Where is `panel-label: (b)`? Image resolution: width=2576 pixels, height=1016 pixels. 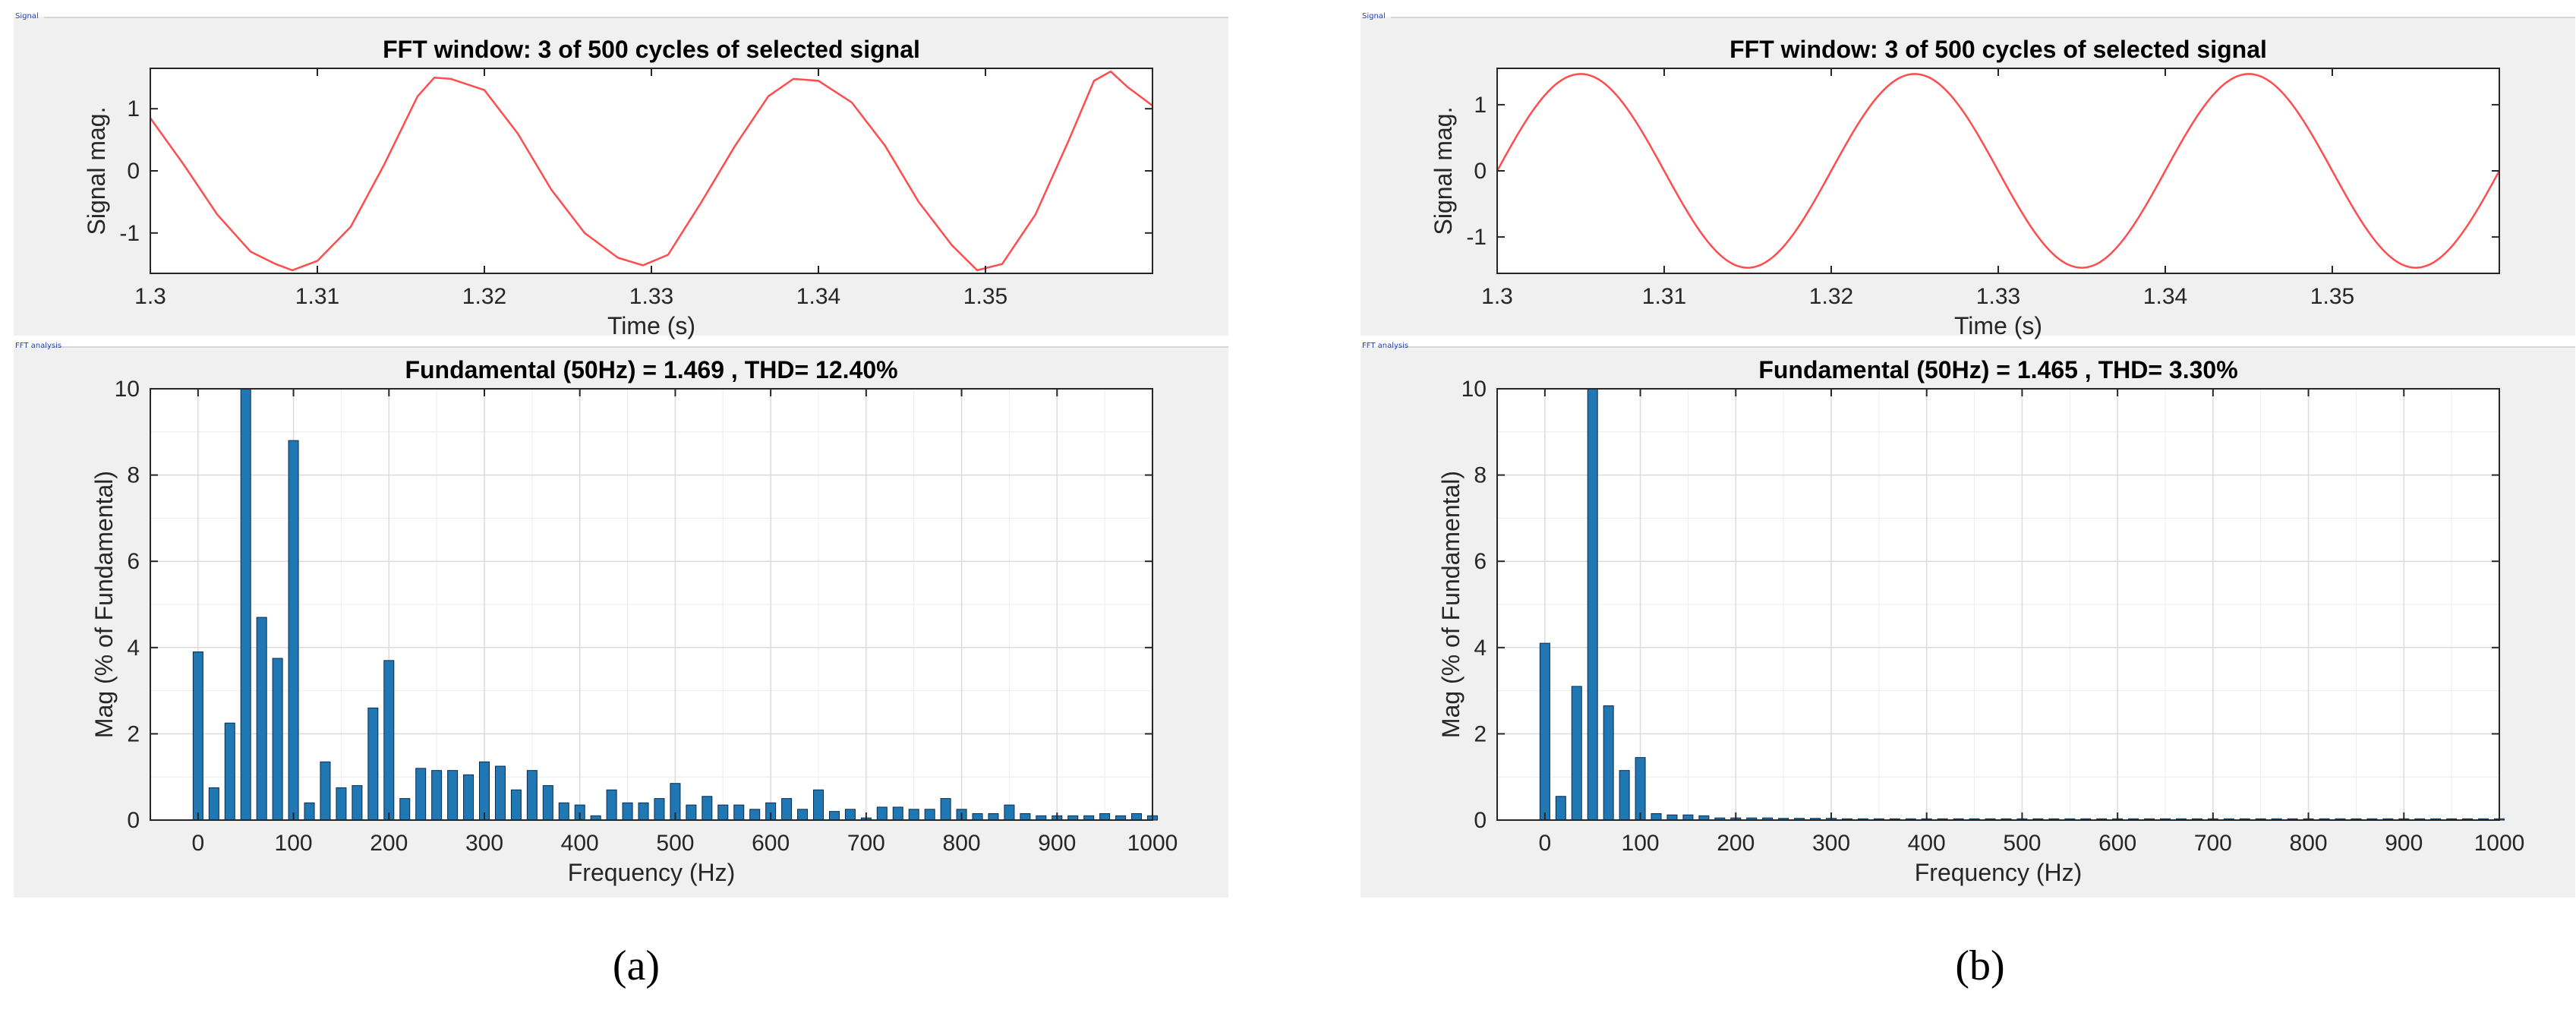 panel-label: (b) is located at coordinates (1980, 966).